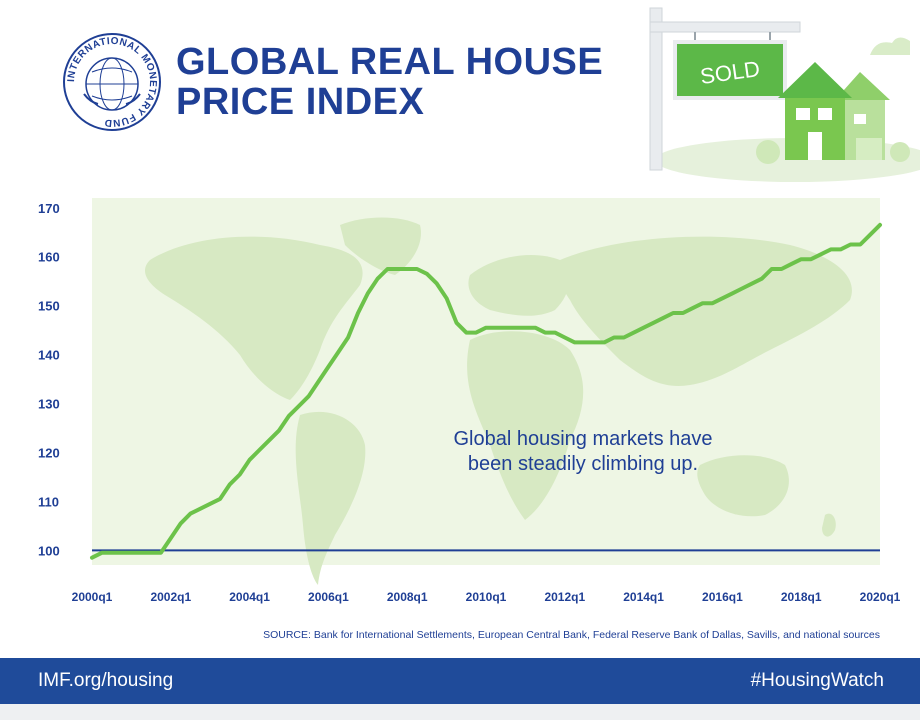 The width and height of the screenshot is (920, 720). What do you see at coordinates (49, 257) in the screenshot?
I see `y-tick-label: 160` at bounding box center [49, 257].